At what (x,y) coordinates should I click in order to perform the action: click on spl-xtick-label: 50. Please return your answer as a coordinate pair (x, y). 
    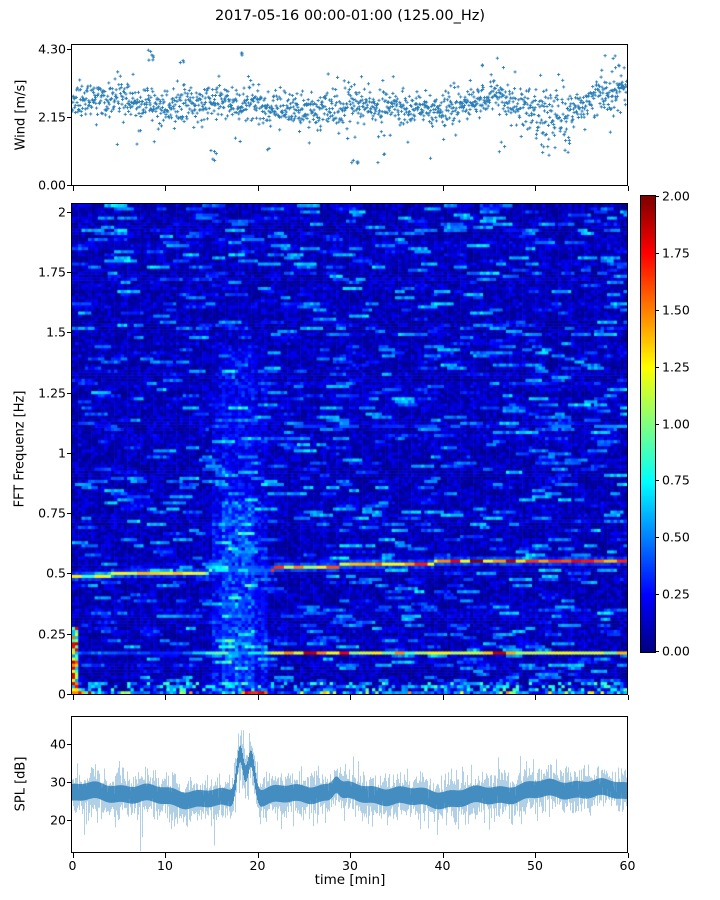
    Looking at the image, I should click on (535, 865).